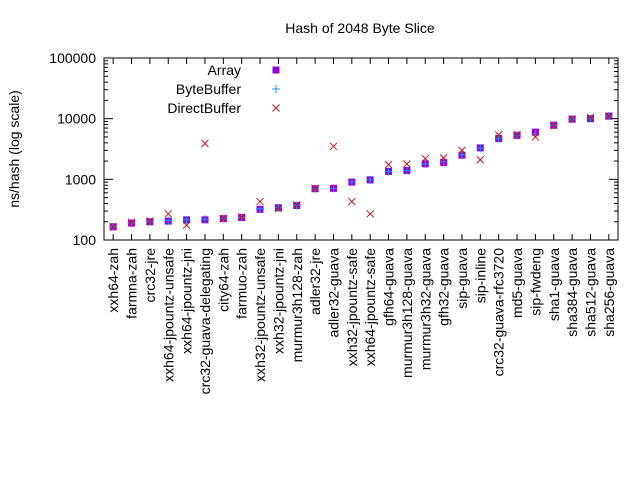  I want to click on x-tick-label: farmuo-zah, so click(242, 283).